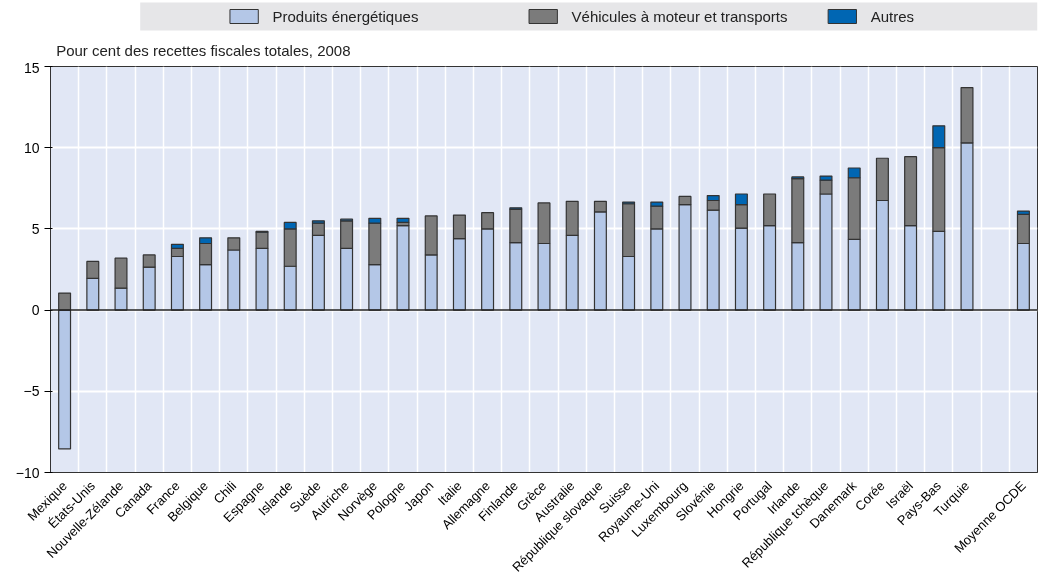  Describe the element at coordinates (35, 310) in the screenshot. I see `y-tick-label: 0` at that location.